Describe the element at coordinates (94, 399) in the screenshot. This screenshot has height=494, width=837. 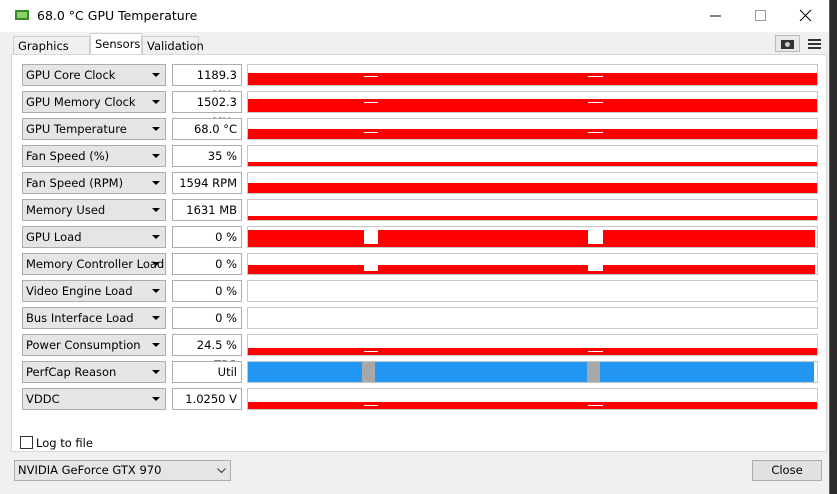
I see `sensor-name: VDDC` at that location.